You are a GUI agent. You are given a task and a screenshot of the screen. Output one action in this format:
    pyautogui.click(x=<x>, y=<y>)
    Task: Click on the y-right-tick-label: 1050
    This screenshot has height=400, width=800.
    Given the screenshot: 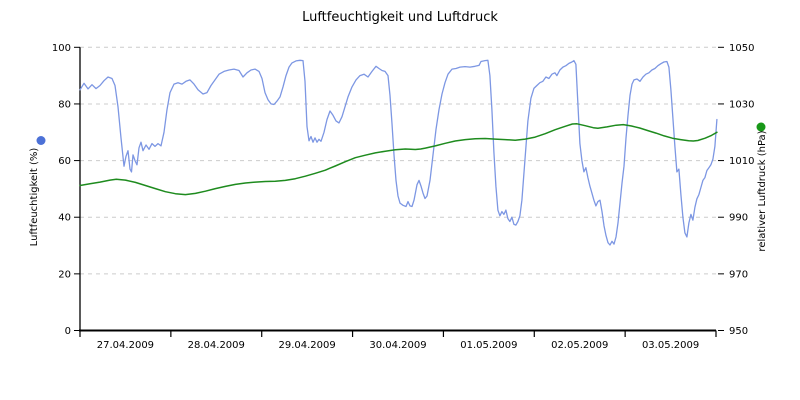 What is the action you would take?
    pyautogui.click(x=741, y=48)
    